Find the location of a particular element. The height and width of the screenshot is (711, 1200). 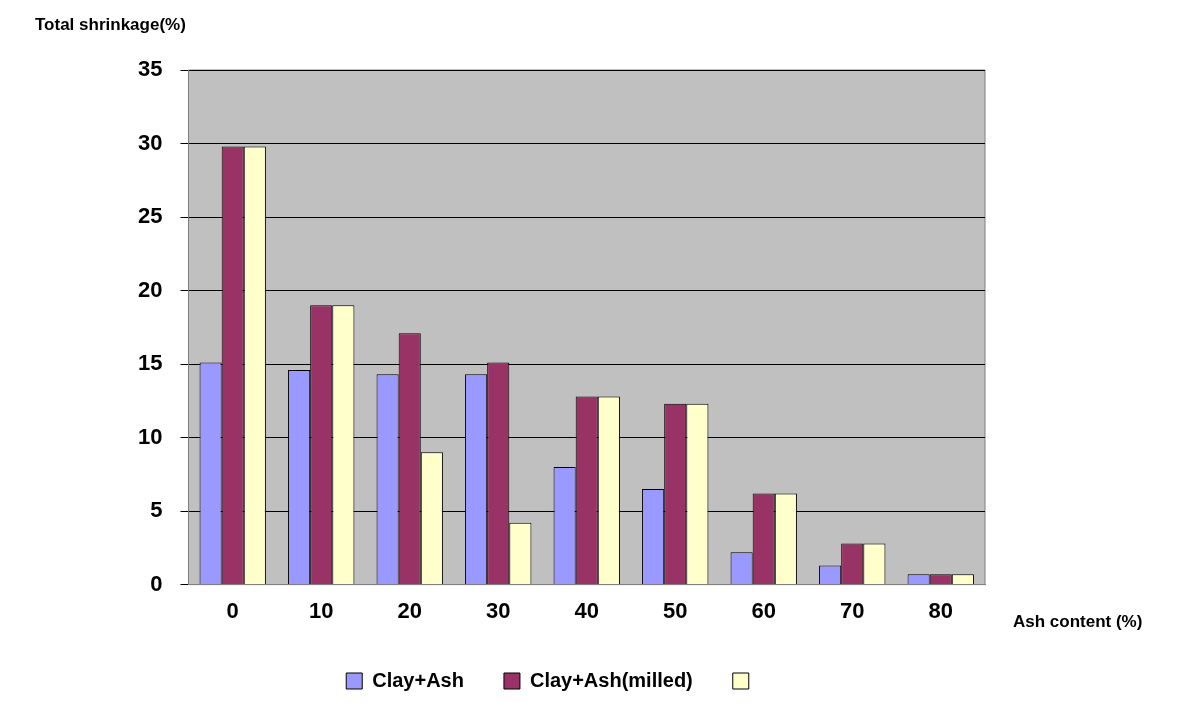

y-tick-label: 0 is located at coordinates (156, 583).